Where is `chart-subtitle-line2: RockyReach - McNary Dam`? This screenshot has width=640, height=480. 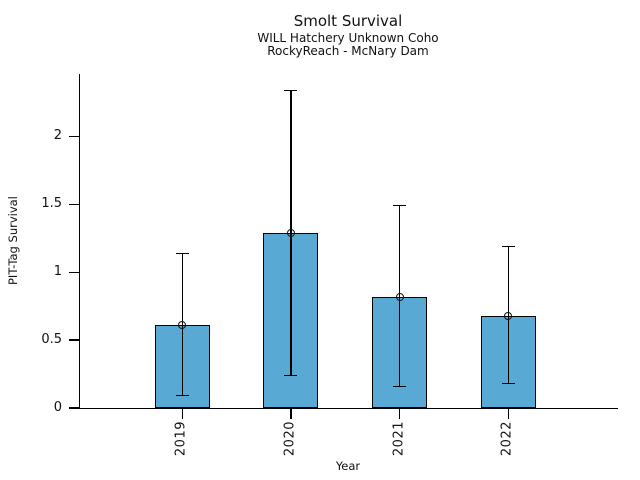 chart-subtitle-line2: RockyReach - McNary Dam is located at coordinates (348, 51).